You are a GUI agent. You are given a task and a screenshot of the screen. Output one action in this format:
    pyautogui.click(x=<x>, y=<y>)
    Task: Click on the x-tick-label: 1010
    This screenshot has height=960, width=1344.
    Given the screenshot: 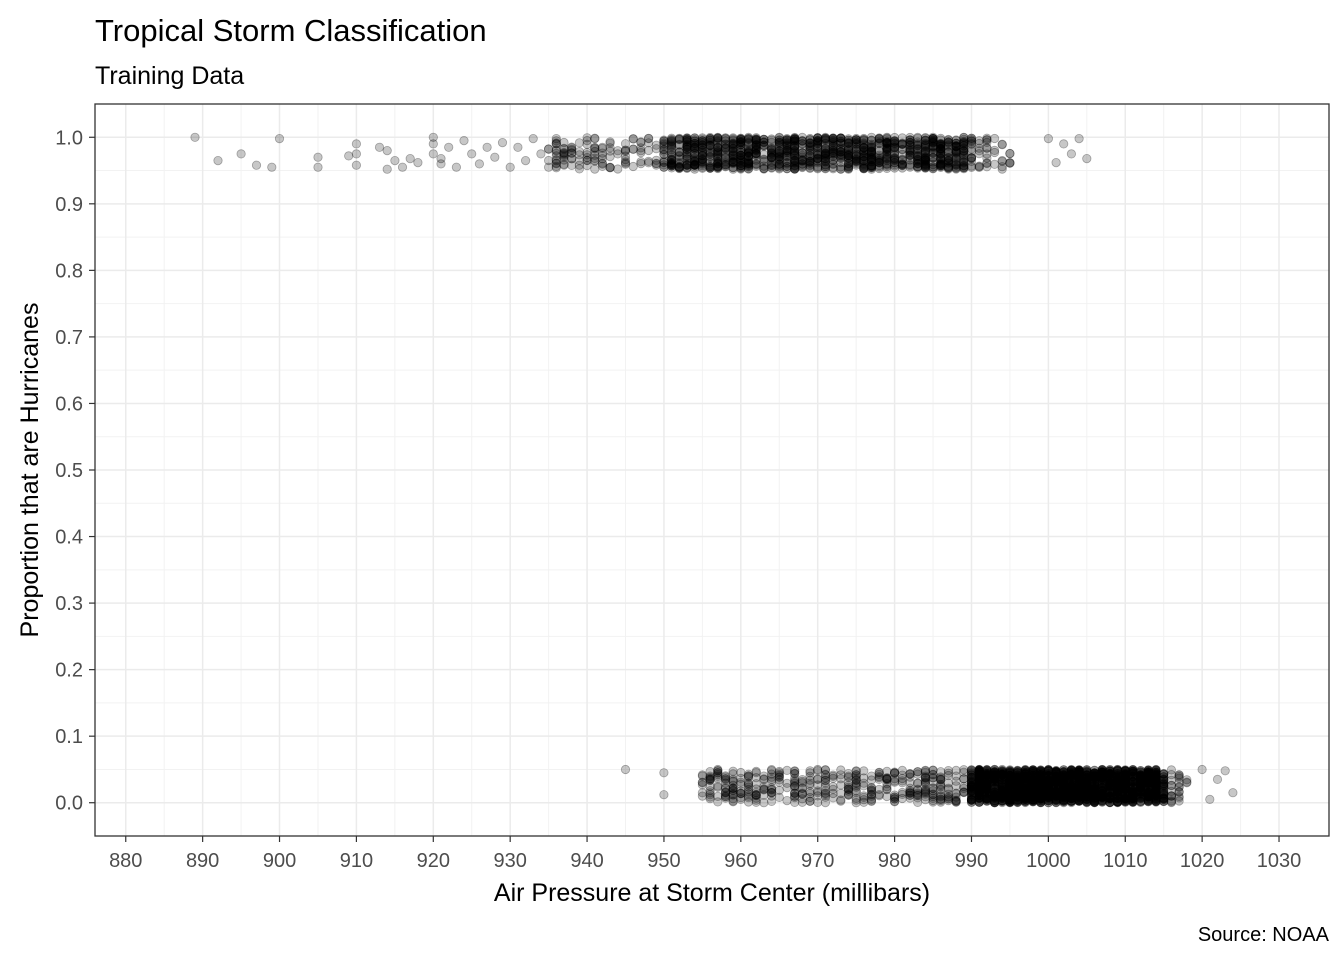 What is the action you would take?
    pyautogui.click(x=1125, y=861)
    